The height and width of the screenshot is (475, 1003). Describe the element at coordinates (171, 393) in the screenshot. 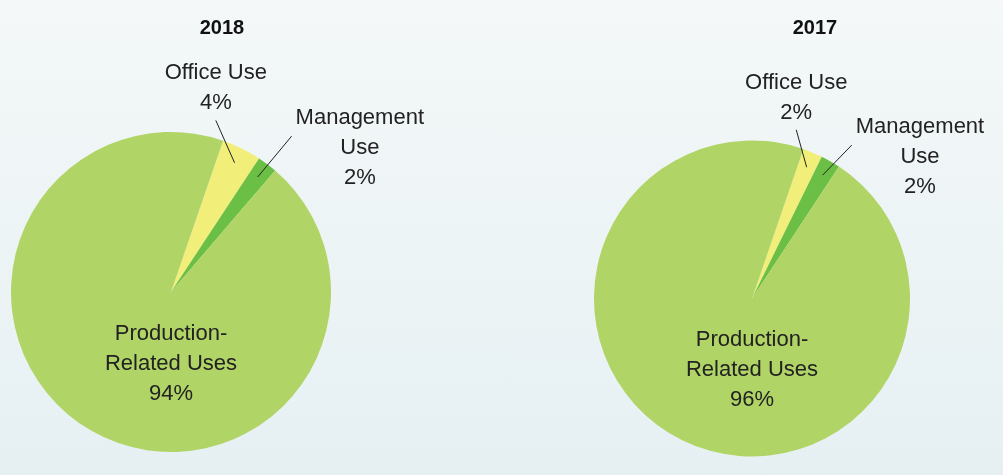

I see `data-label: 94%` at that location.